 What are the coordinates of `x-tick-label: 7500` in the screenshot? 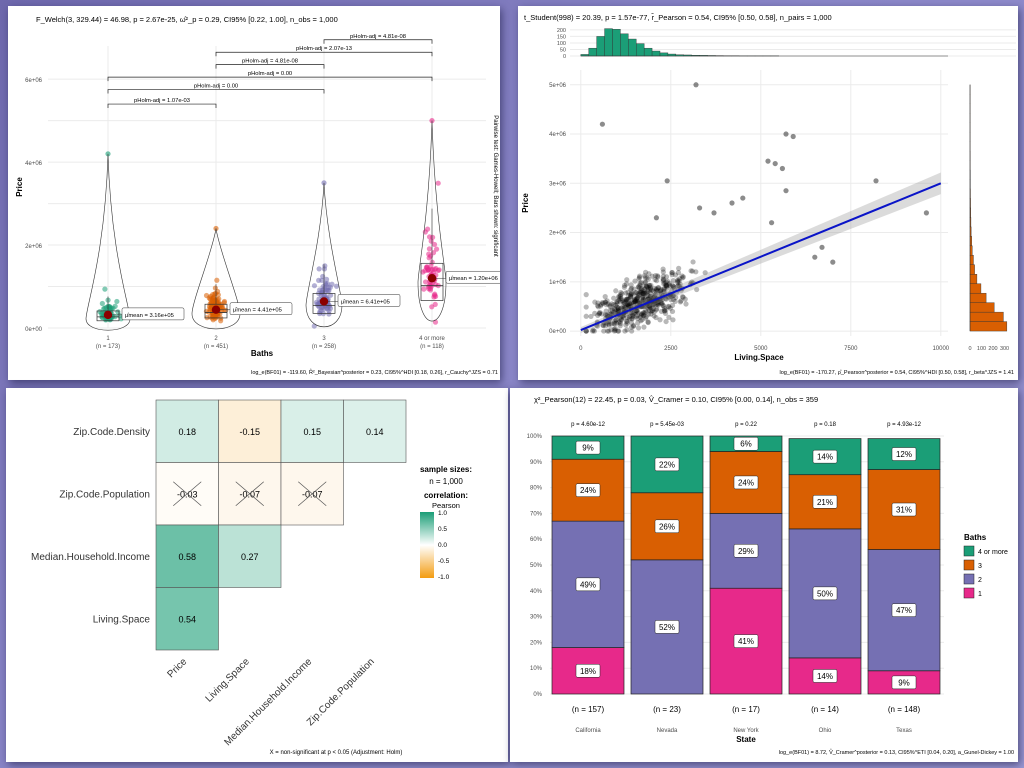 It's located at (851, 349).